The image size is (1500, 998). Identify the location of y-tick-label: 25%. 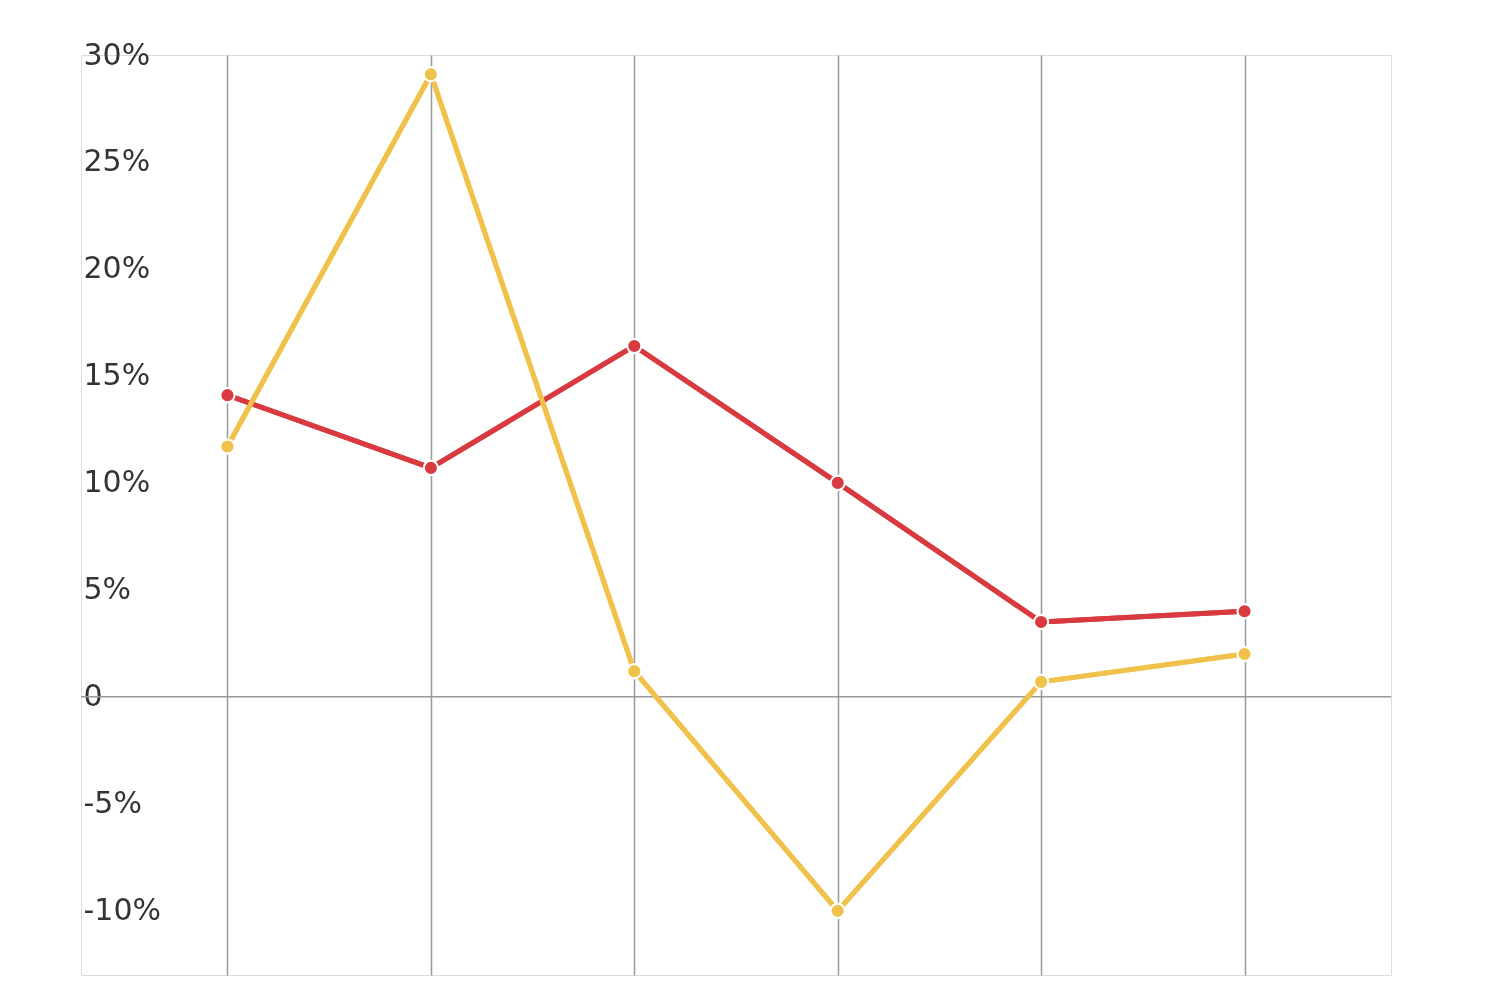
(117, 161).